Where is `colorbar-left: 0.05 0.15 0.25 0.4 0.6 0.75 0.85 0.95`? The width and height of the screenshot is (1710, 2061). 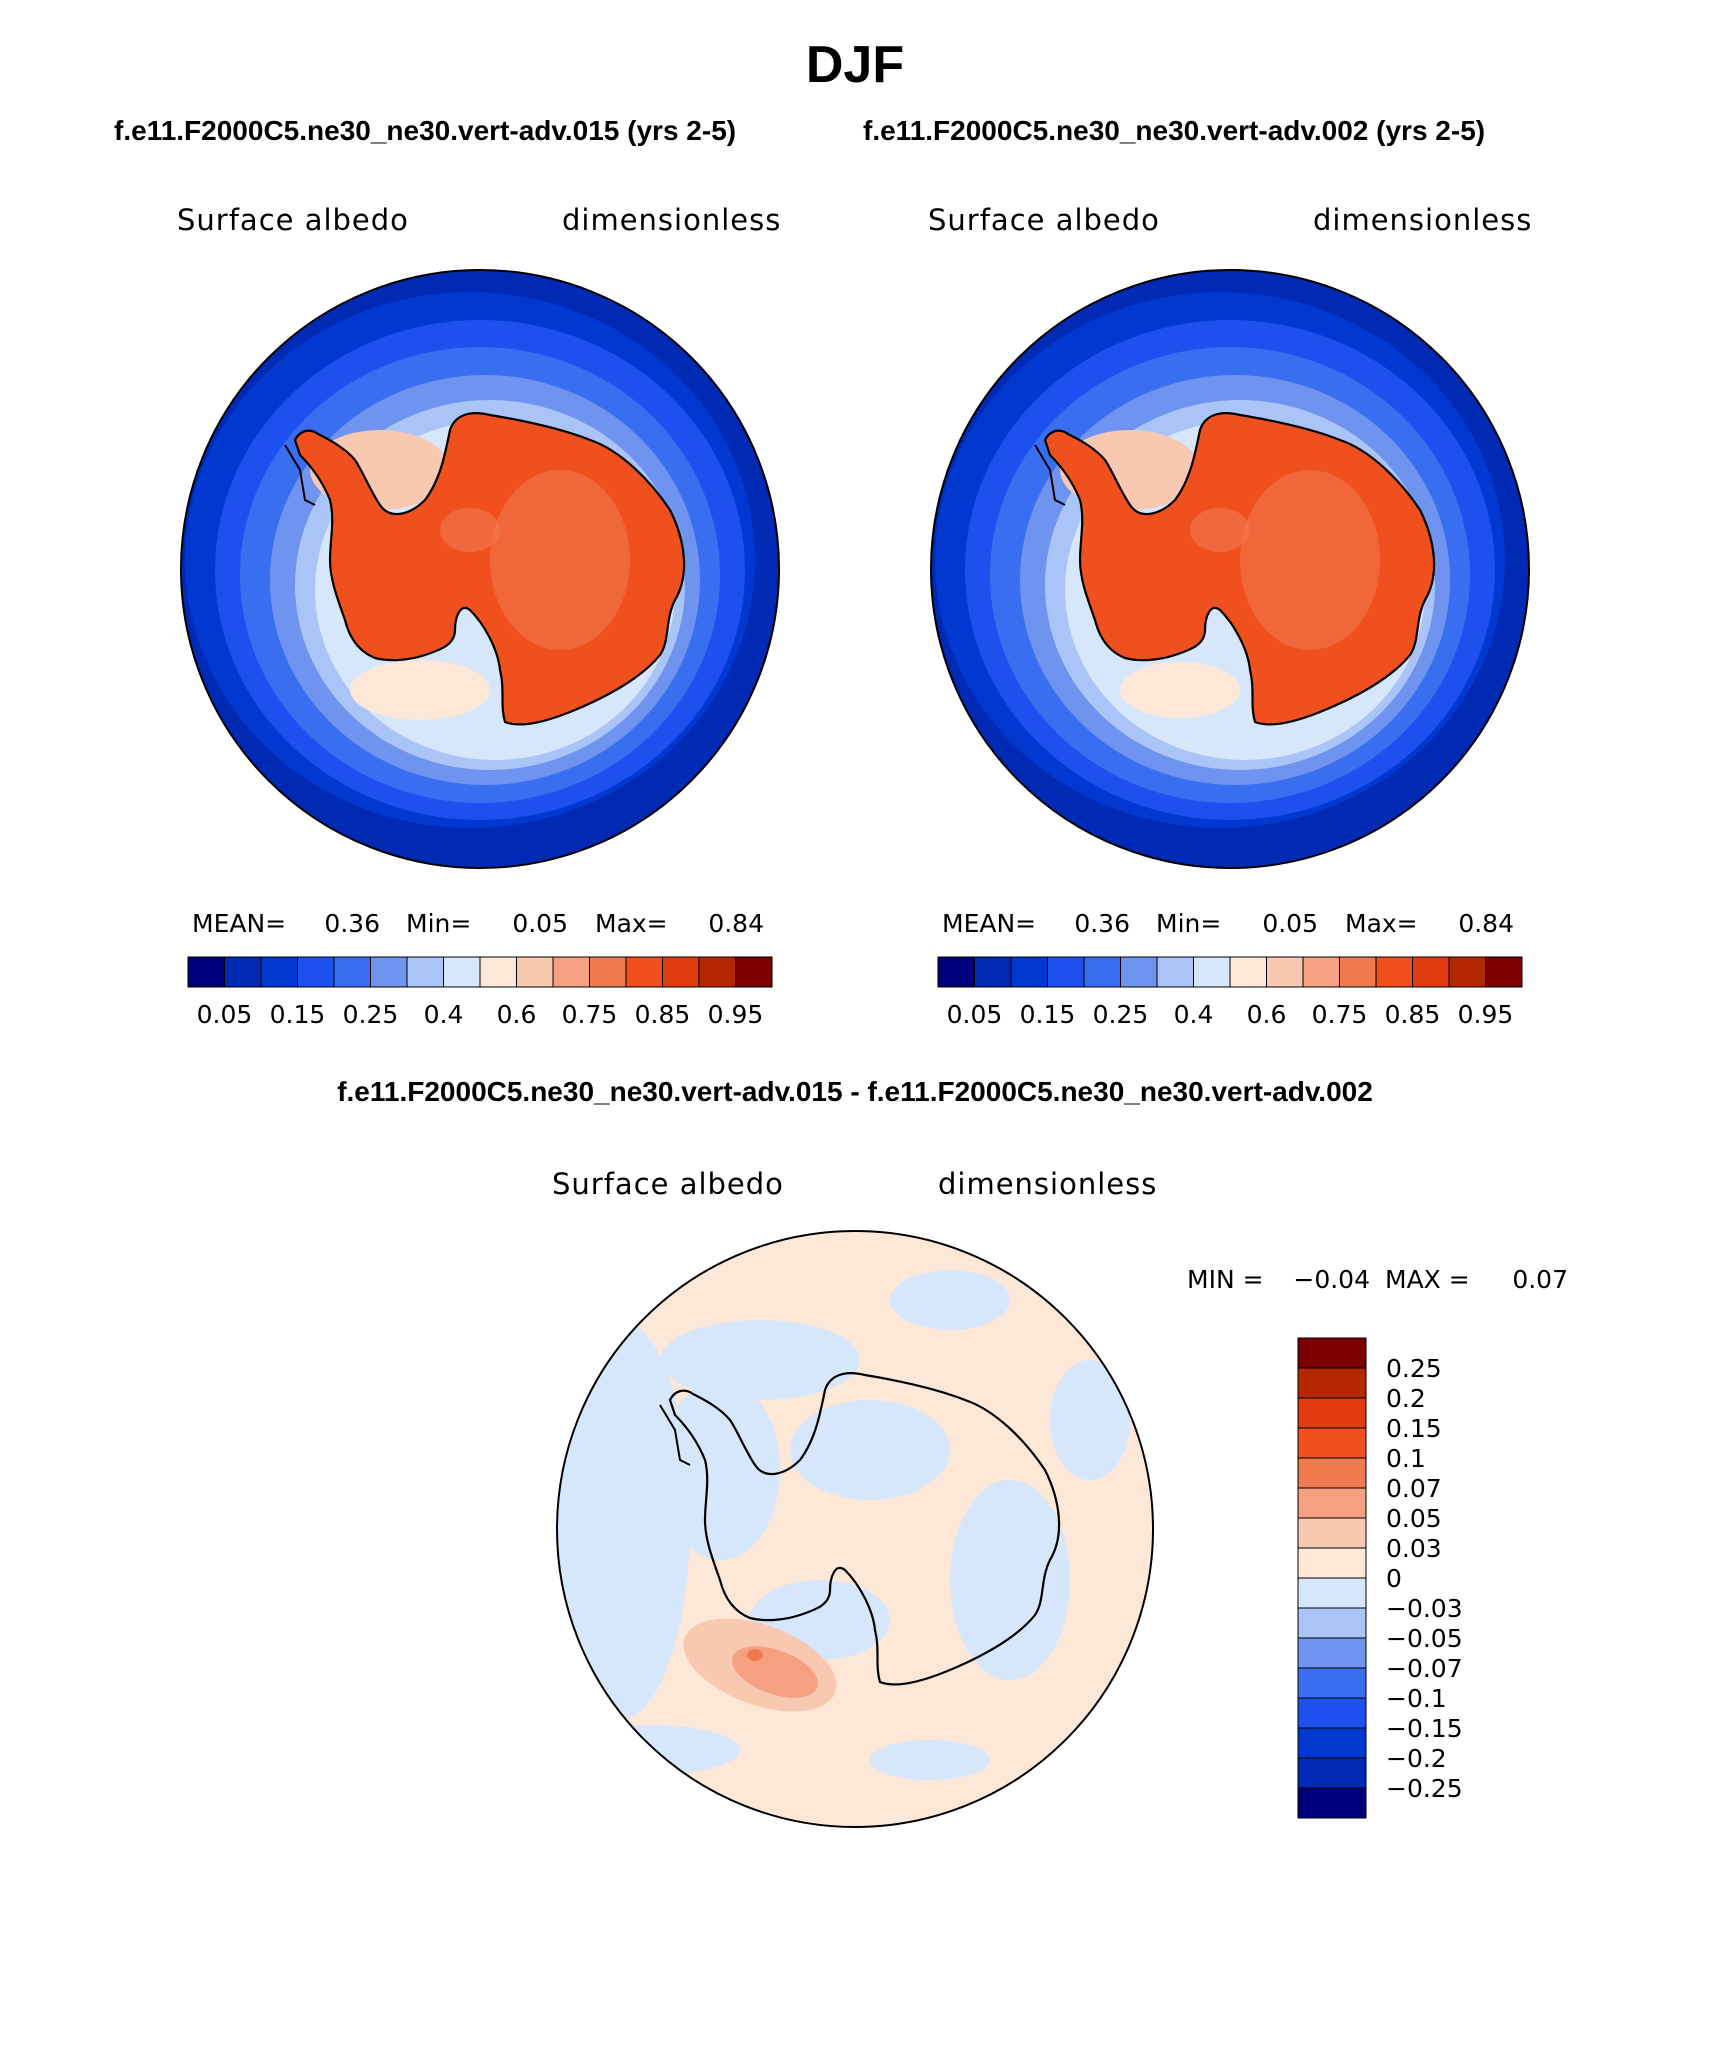
colorbar-left: 0.05 0.15 0.25 0.4 0.6 0.75 0.85 0.95 is located at coordinates (480, 992).